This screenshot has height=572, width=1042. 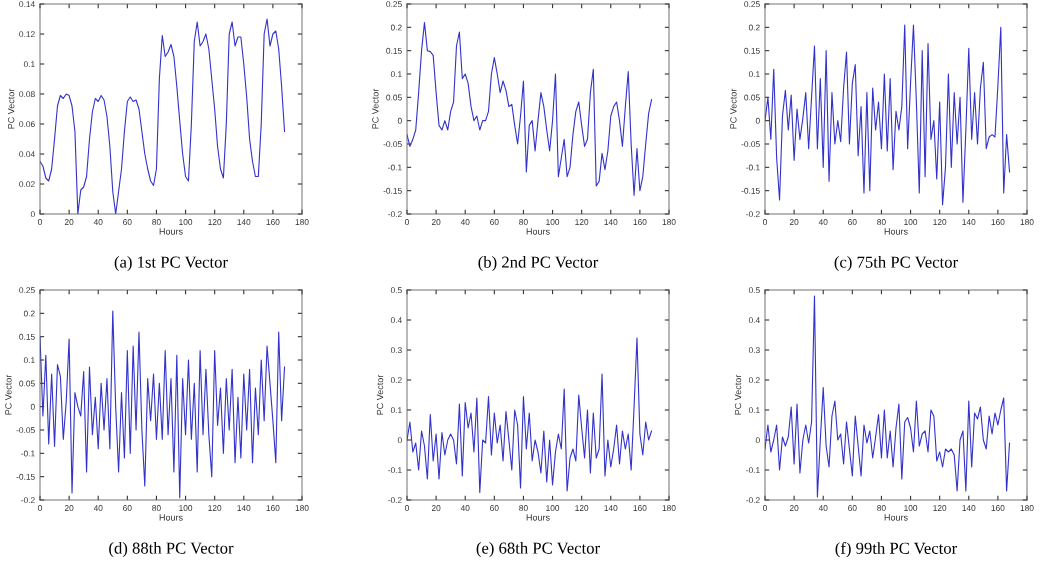 I want to click on y-tick-label: 0.04, so click(x=27, y=154).